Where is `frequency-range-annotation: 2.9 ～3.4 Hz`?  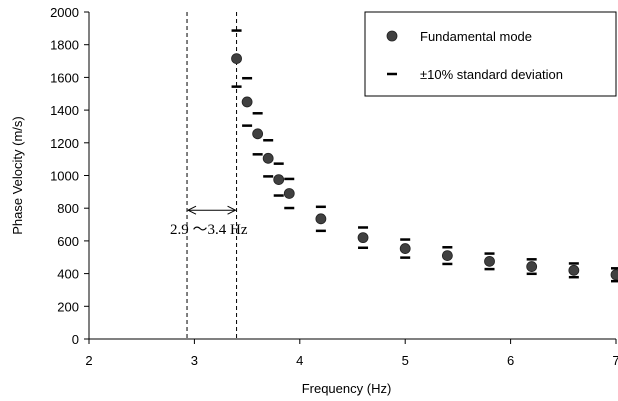 frequency-range-annotation: 2.9 ～3.4 Hz is located at coordinates (209, 175).